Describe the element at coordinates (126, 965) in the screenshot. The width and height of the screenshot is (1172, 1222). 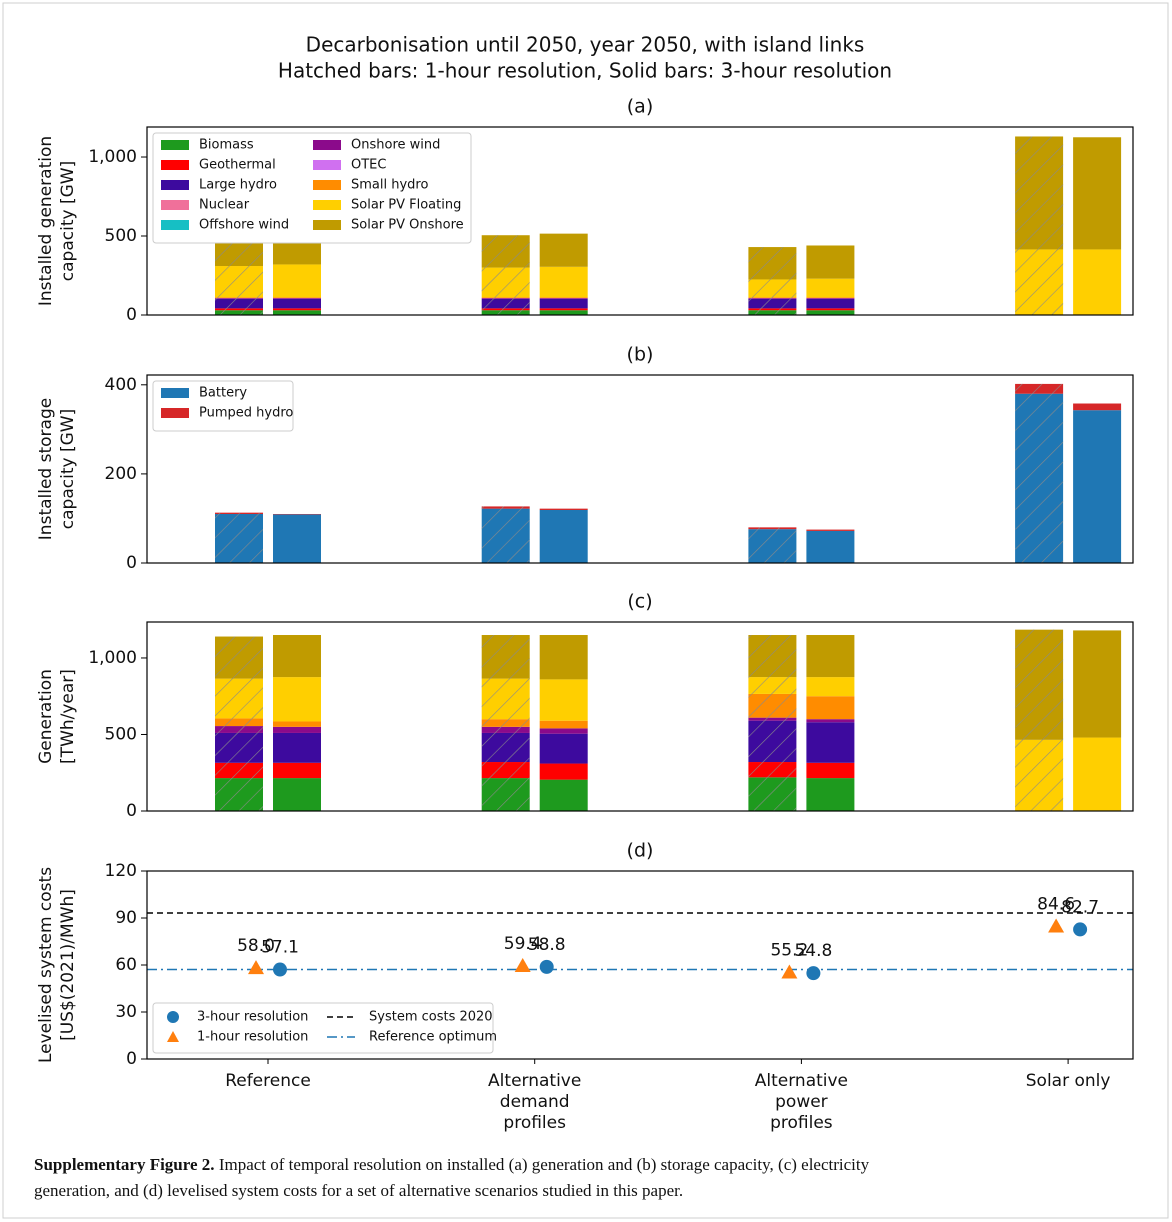
I see `y-tick-label: 60` at that location.